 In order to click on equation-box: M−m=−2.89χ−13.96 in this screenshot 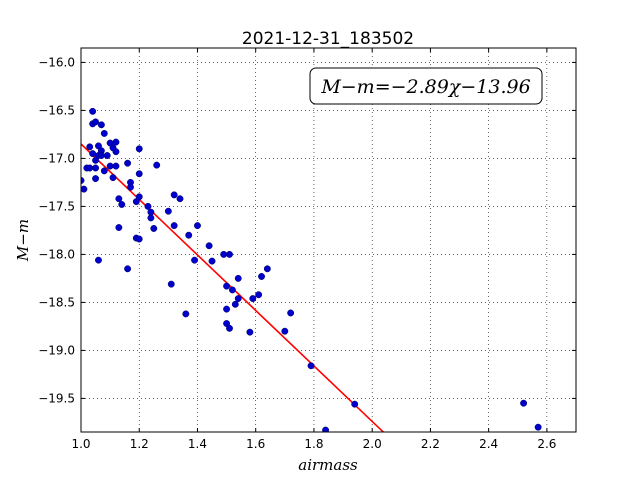, I will do `click(426, 86)`.